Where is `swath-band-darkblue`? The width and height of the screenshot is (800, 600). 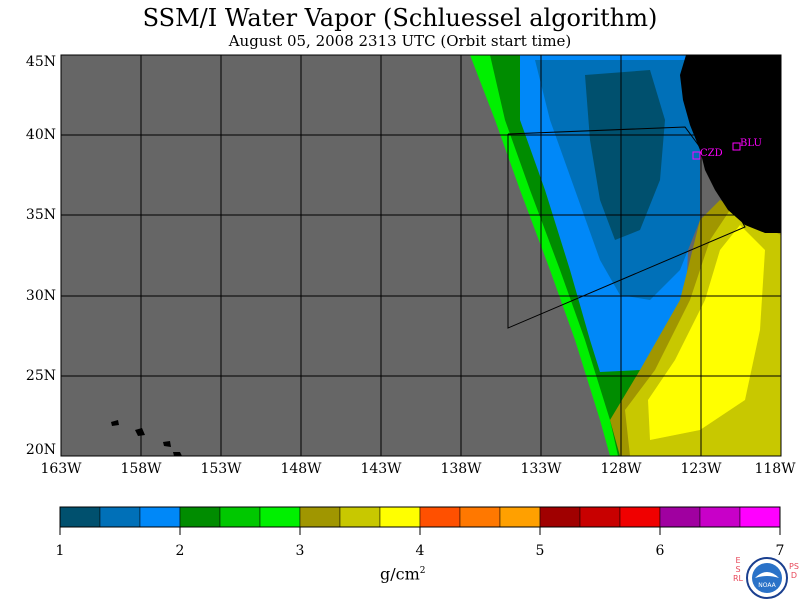
swath-band-darkblue is located at coordinates (625, 155).